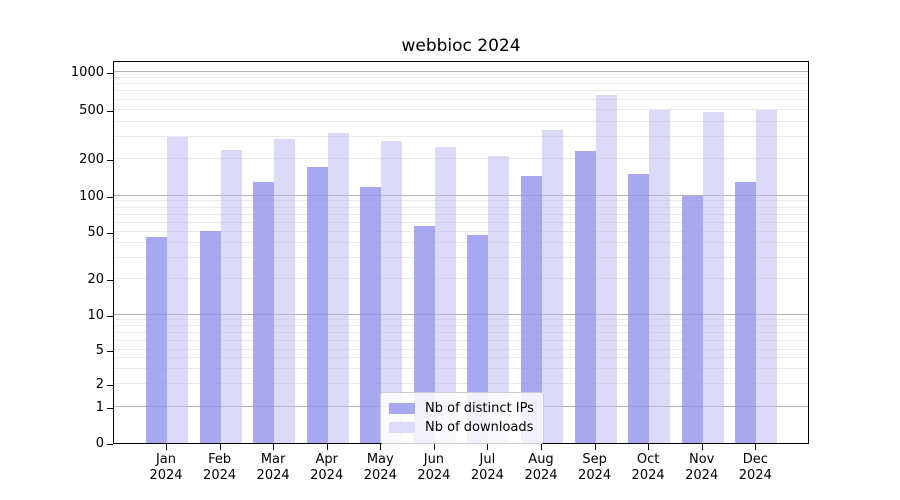 This screenshot has height=500, width=900. What do you see at coordinates (487, 468) in the screenshot?
I see `x-tick-label-jul: Jul 2024` at bounding box center [487, 468].